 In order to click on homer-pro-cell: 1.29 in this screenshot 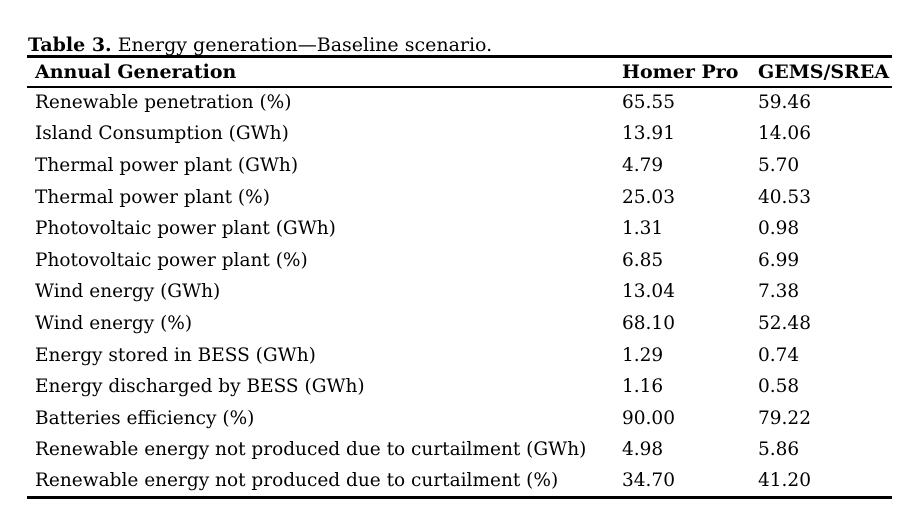, I will do `click(643, 355)`.